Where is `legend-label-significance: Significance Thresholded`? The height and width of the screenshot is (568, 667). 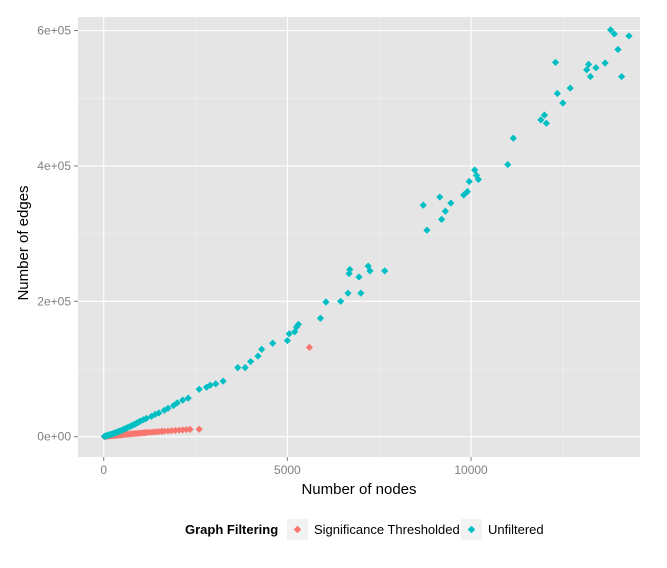
legend-label-significance: Significance Thresholded is located at coordinates (387, 529).